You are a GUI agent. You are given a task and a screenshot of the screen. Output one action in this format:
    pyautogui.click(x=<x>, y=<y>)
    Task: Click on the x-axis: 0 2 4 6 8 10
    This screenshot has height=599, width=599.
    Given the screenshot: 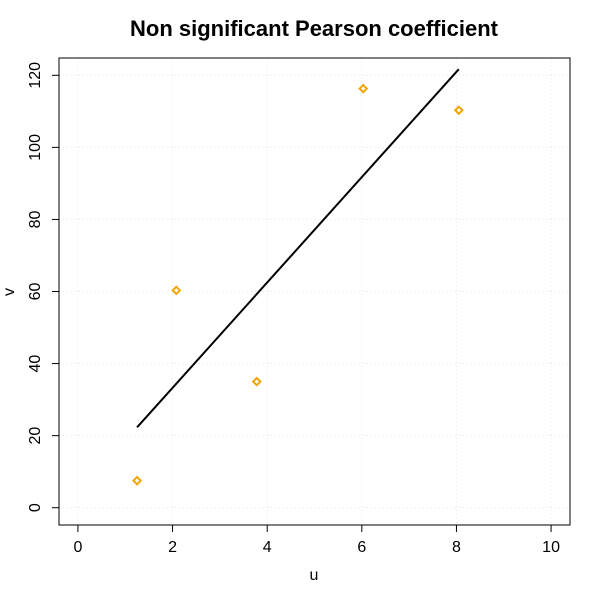 What is the action you would take?
    pyautogui.click(x=316, y=540)
    